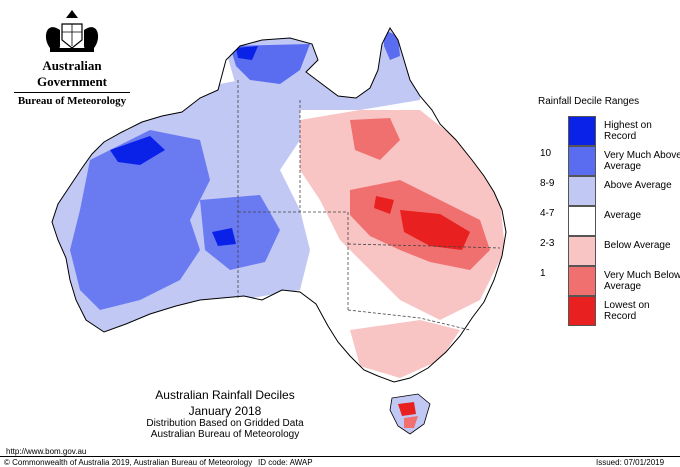 The width and height of the screenshot is (680, 467). I want to click on tasmania, so click(410, 414).